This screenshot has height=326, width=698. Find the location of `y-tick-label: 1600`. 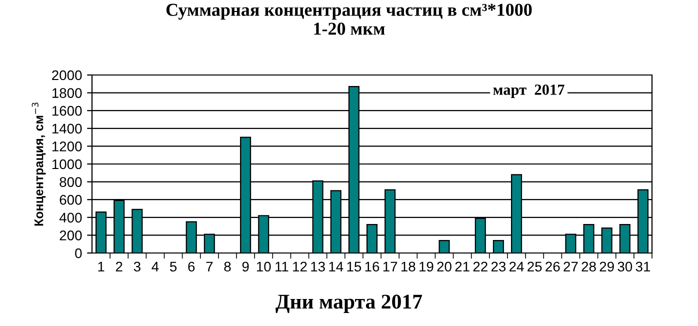

y-tick-label: 1600 is located at coordinates (67, 111).